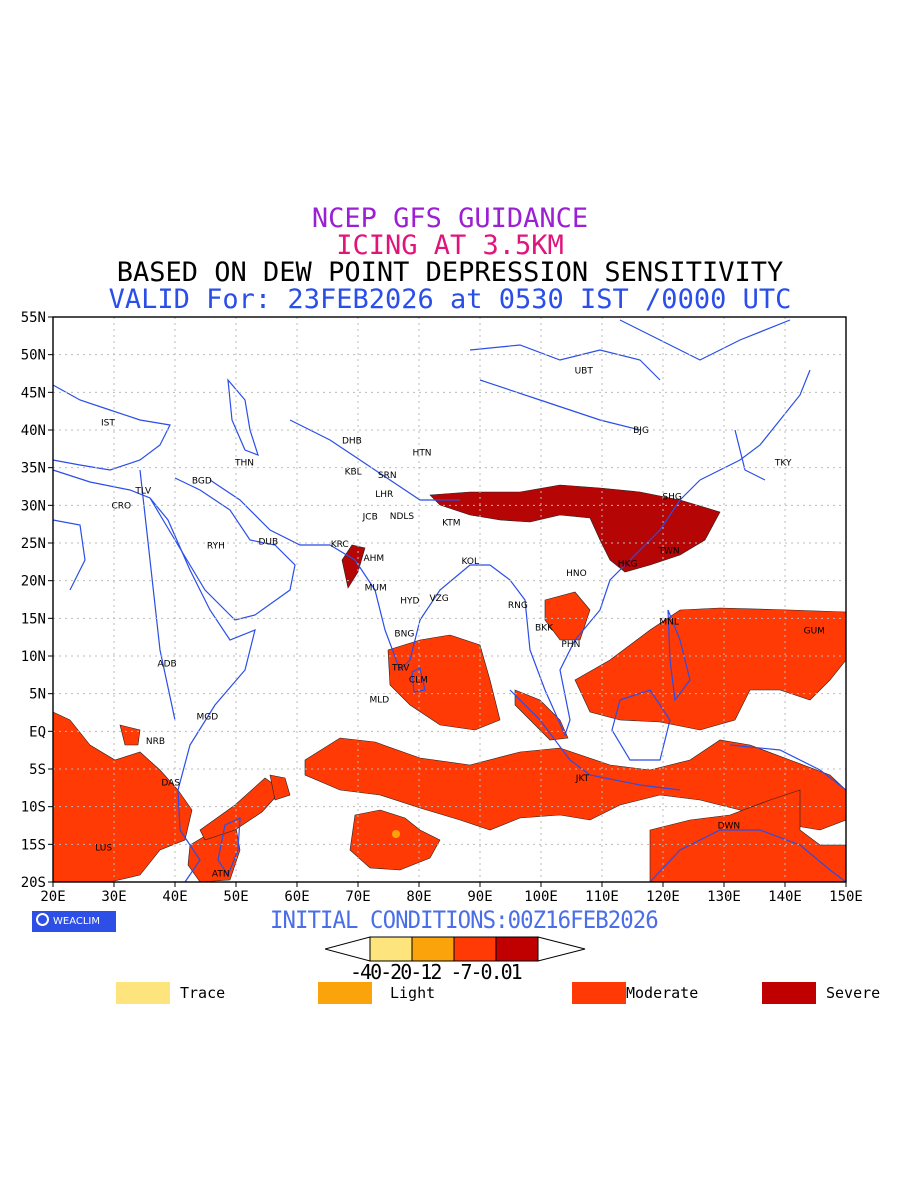 The image size is (900, 1200). Describe the element at coordinates (340, 545) in the screenshot. I see `station-label-krc: KRC` at that location.